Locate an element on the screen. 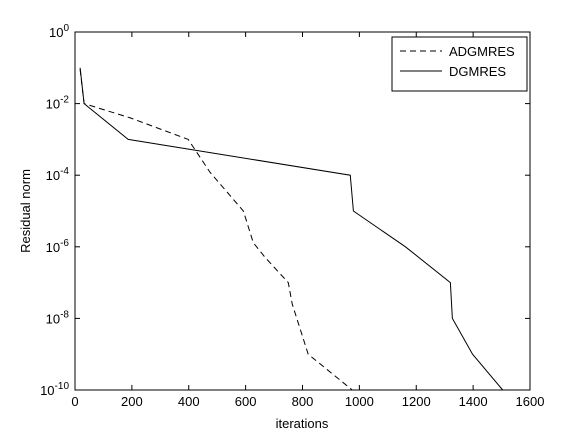 The image size is (584, 439). legend-label: ADGMRES is located at coordinates (482, 51).